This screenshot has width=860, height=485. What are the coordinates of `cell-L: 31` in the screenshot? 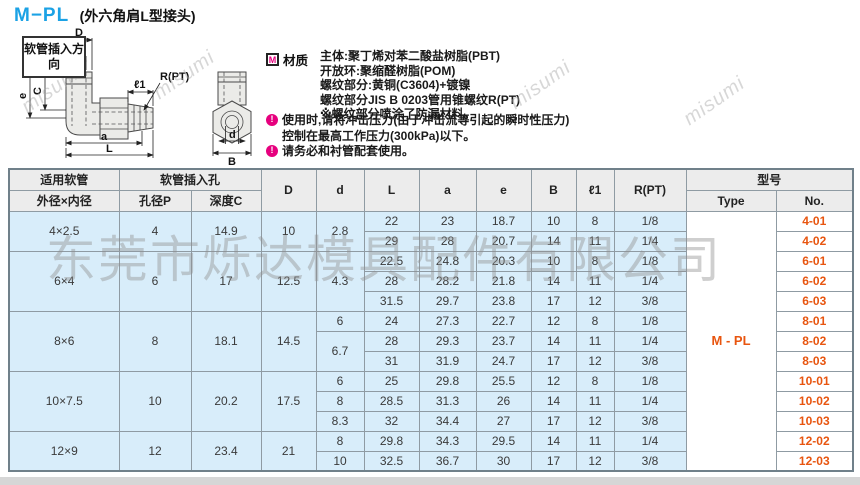 It's located at (391, 361).